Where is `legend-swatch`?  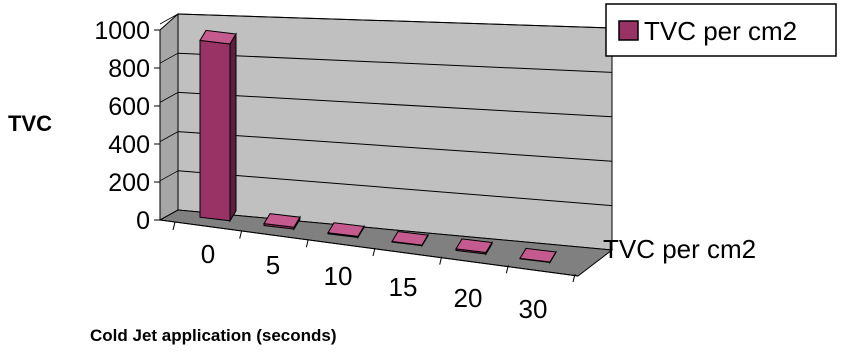
legend-swatch is located at coordinates (628, 30).